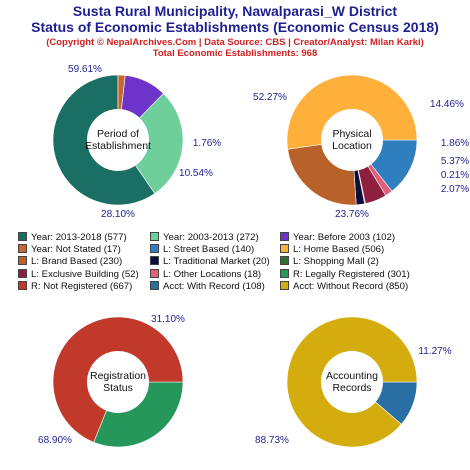 This screenshot has height=470, width=470. I want to click on accounting-slice-label-0: 11.27%, so click(434, 351).